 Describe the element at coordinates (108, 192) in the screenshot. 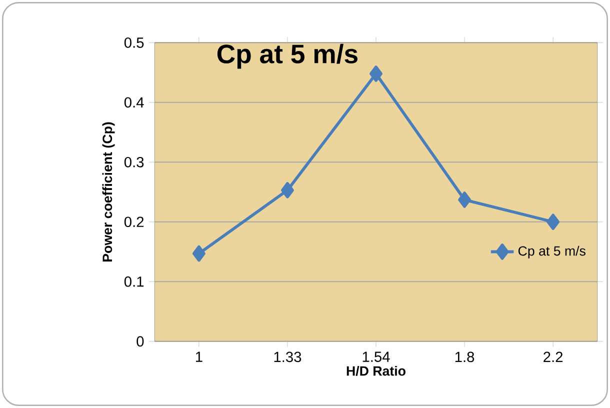

I see `y-axis-title: Power coefficient (Cp)` at that location.